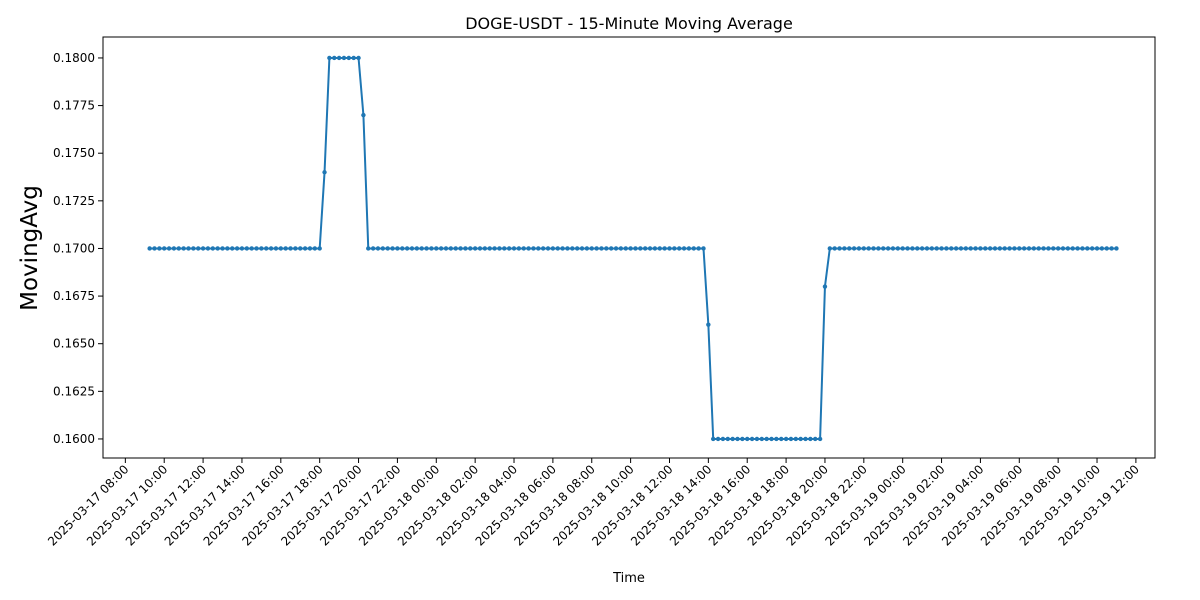 Image resolution: width=1200 pixels, height=600 pixels. Describe the element at coordinates (74, 201) in the screenshot. I see `y-tick-label: 0.1725` at that location.